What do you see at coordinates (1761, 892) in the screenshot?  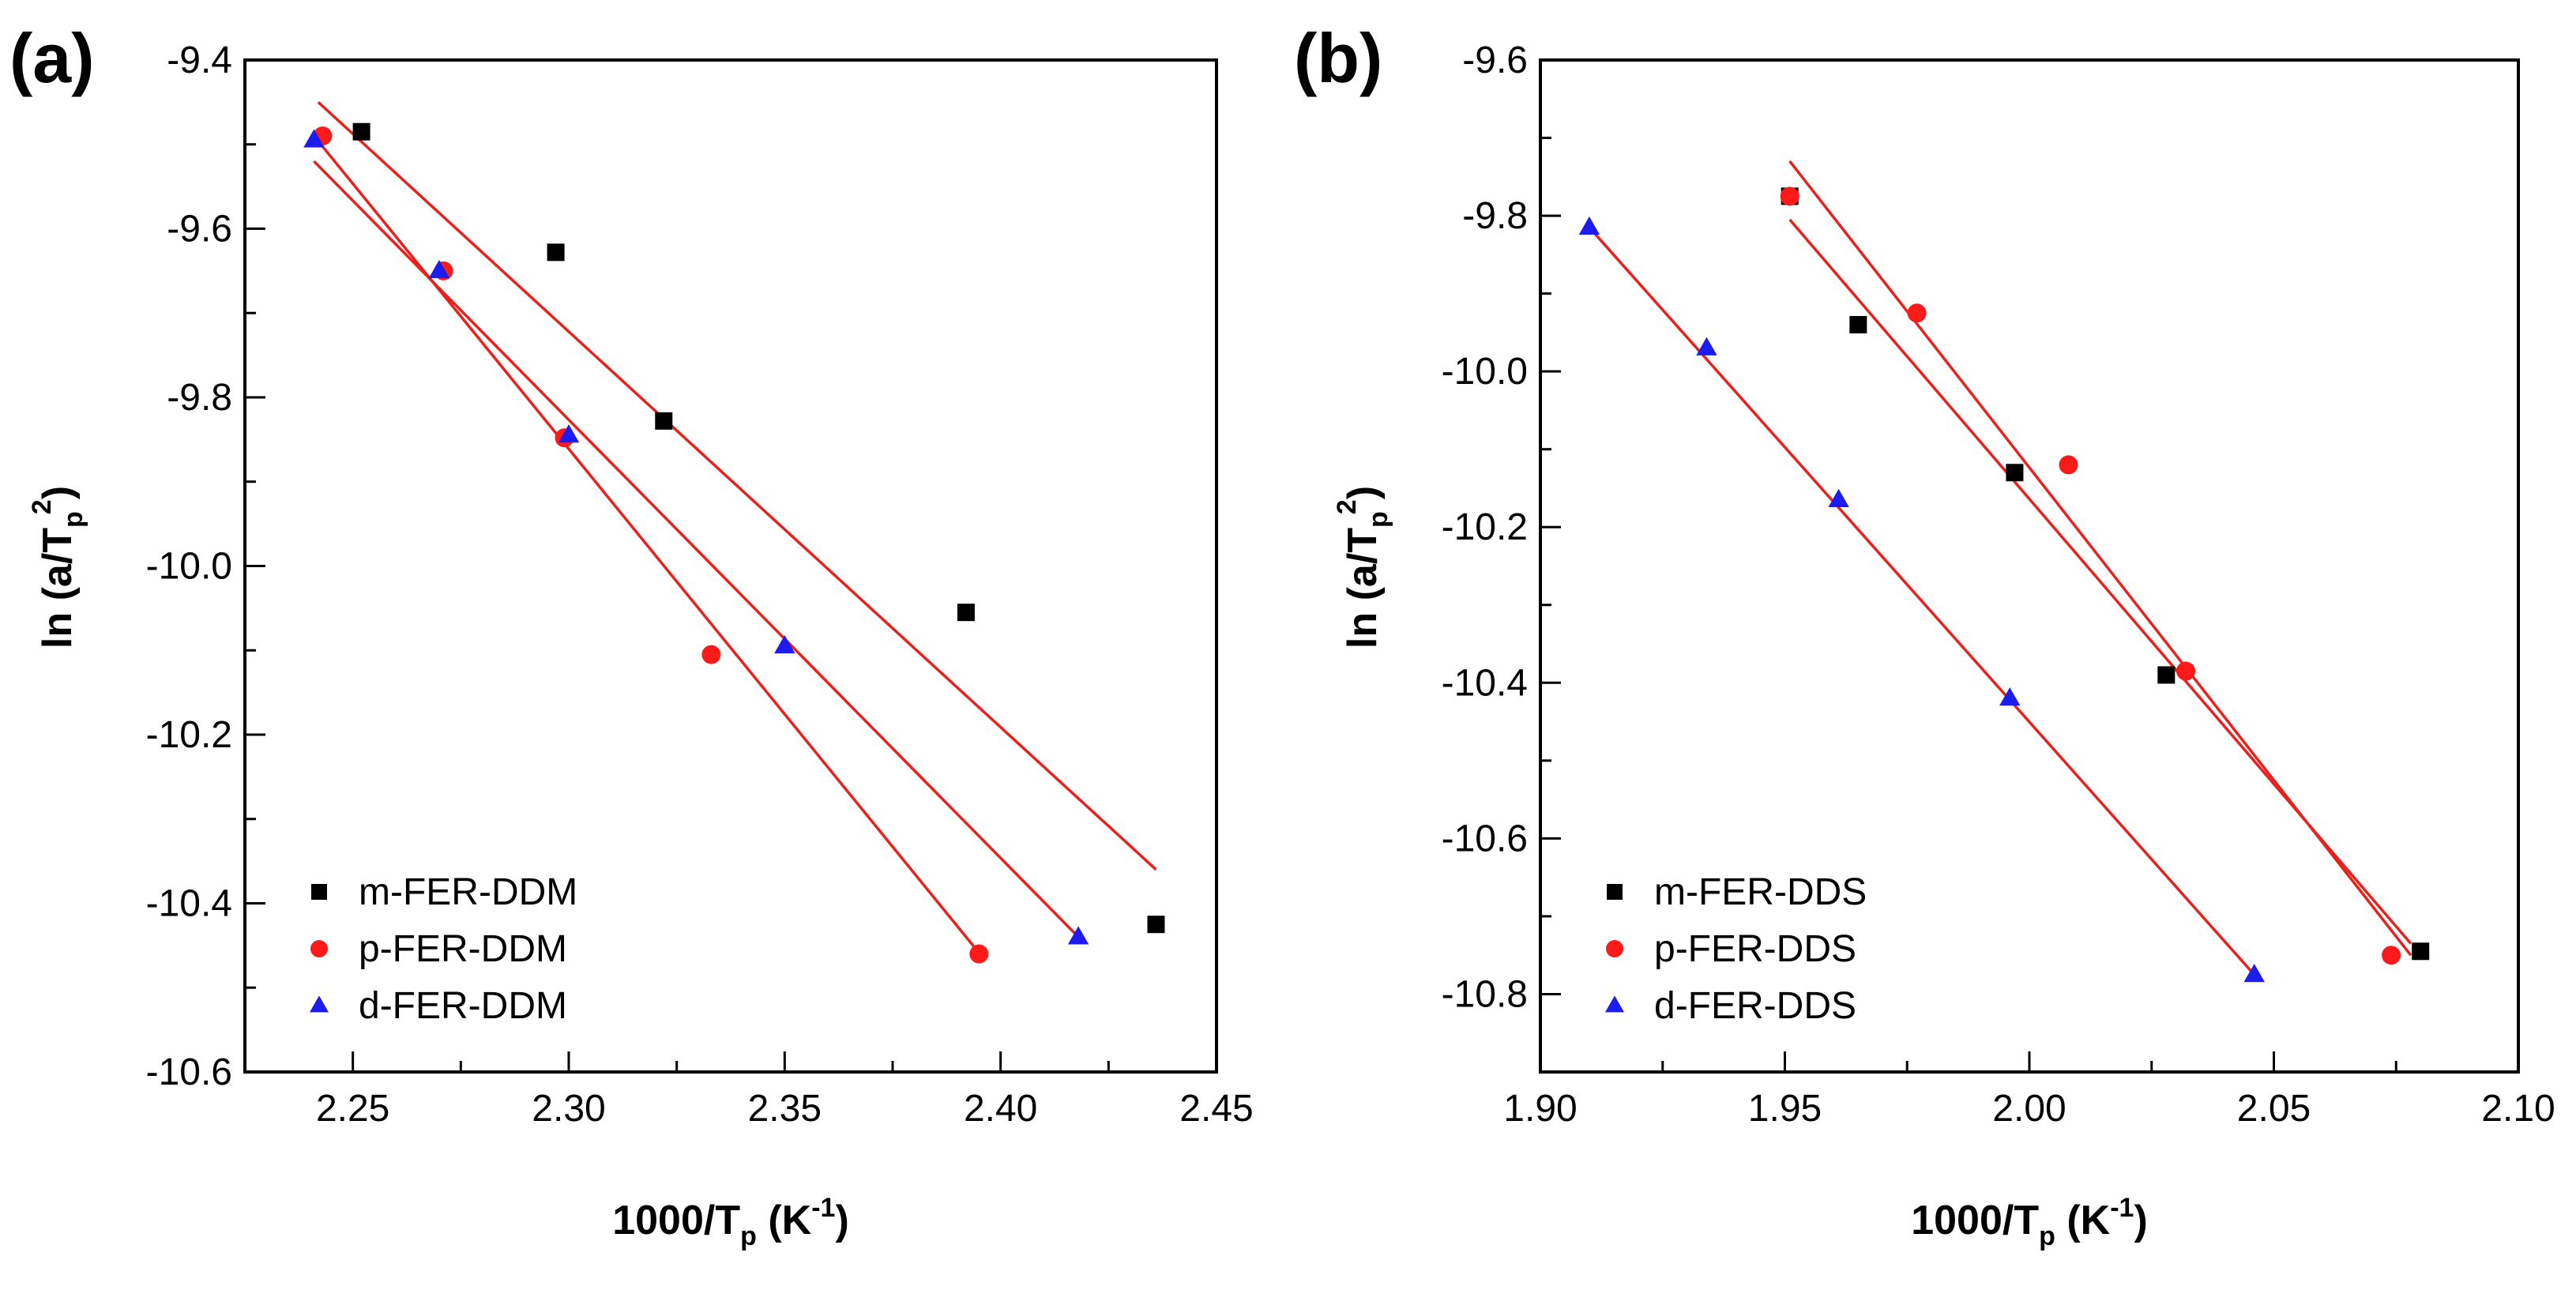 I see `legend-label: m-FER-DDS` at bounding box center [1761, 892].